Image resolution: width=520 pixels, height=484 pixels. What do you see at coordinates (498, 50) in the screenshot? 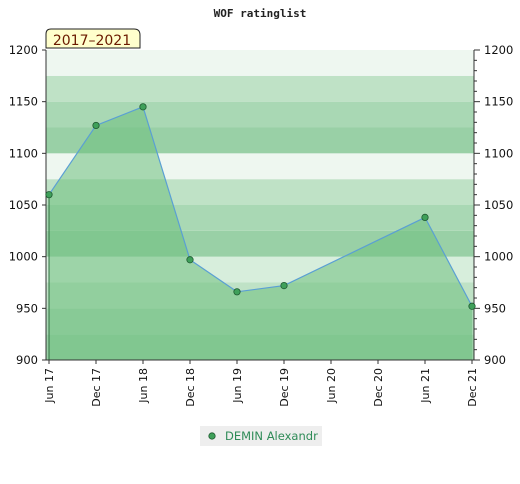
I see `y-tick-right-label: 1200` at bounding box center [498, 50].